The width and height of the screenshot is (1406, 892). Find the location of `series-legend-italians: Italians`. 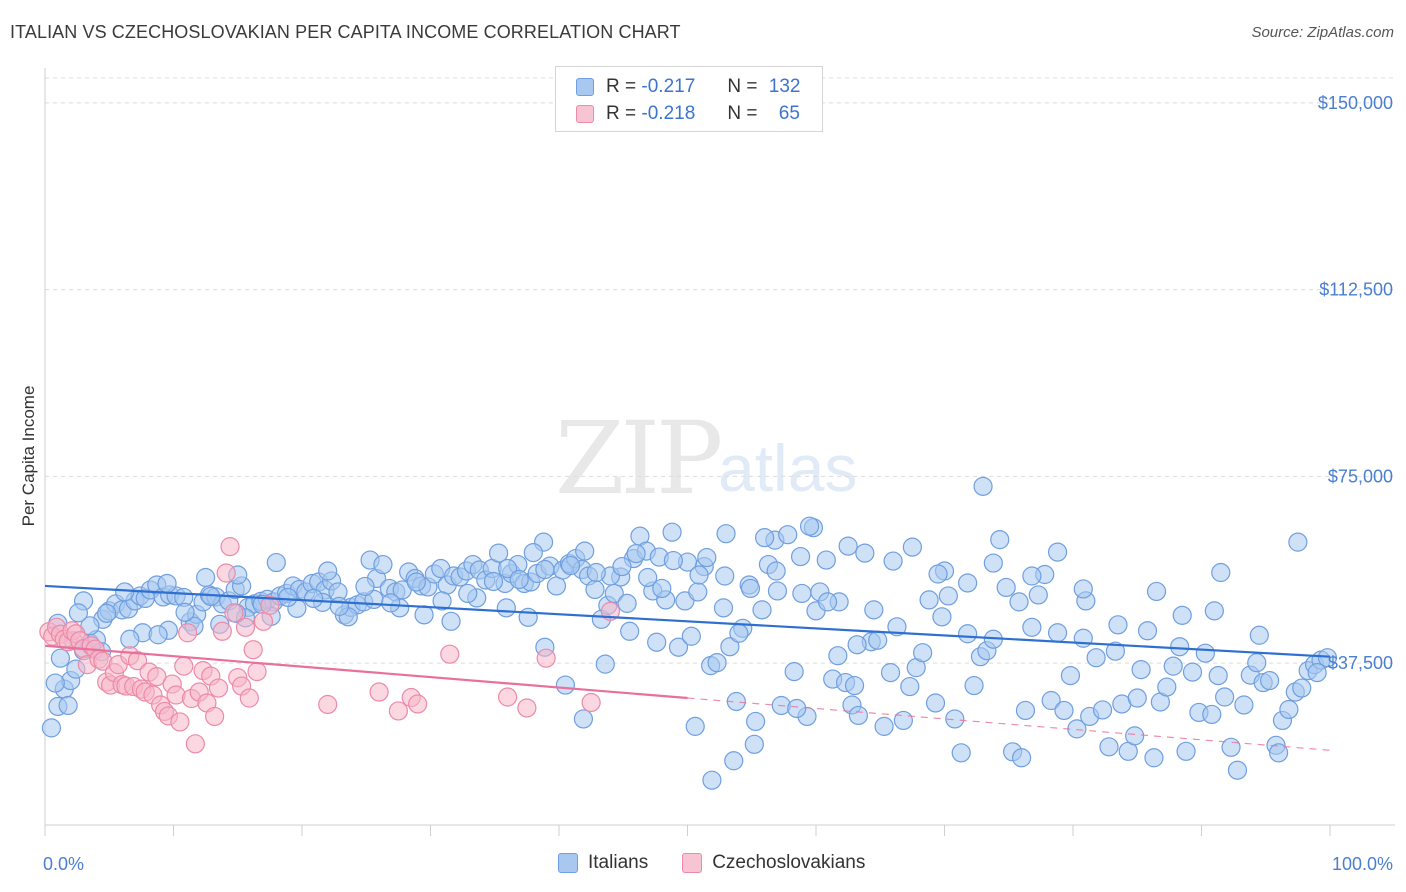

series-legend-italians: Italians is located at coordinates (603, 863).